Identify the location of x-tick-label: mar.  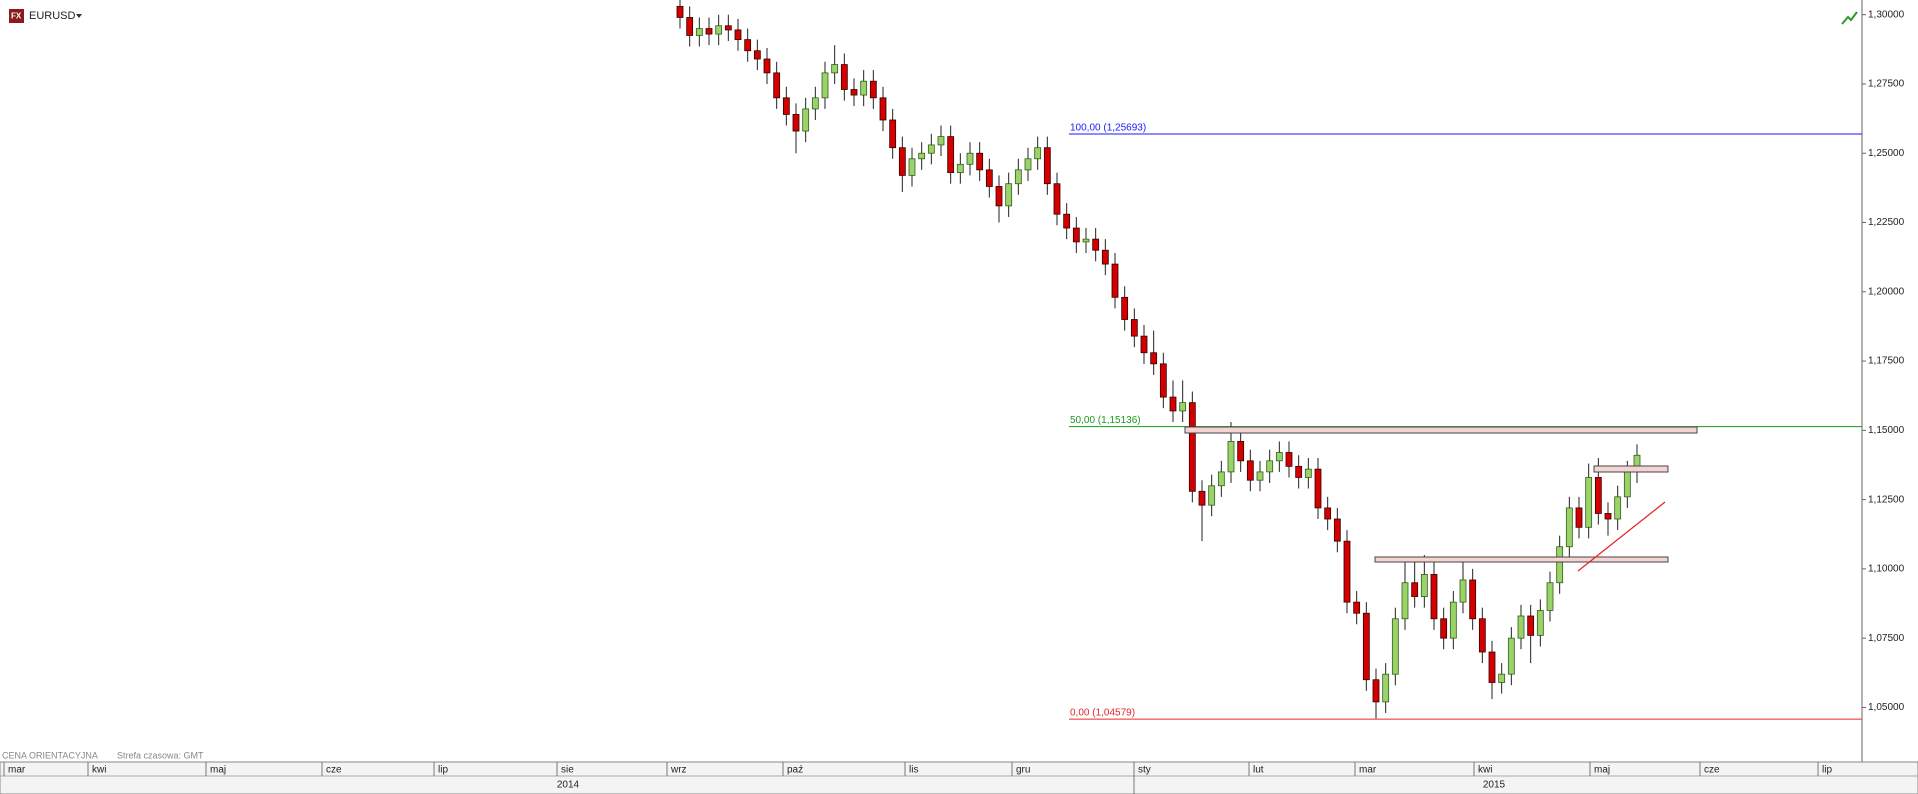
(17, 770).